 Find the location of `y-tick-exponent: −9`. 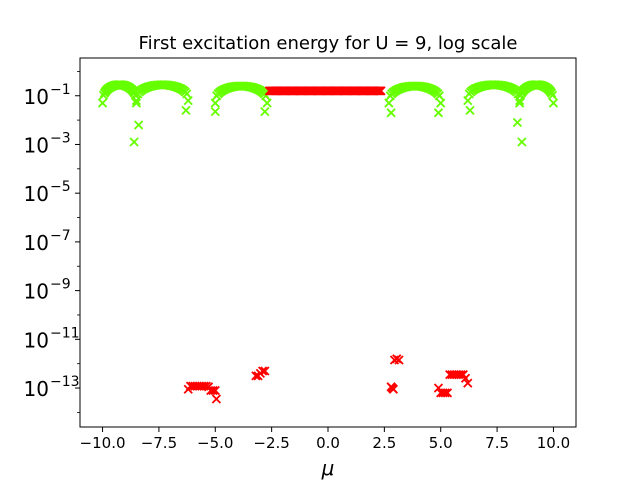

y-tick-exponent: −9 is located at coordinates (60, 285).